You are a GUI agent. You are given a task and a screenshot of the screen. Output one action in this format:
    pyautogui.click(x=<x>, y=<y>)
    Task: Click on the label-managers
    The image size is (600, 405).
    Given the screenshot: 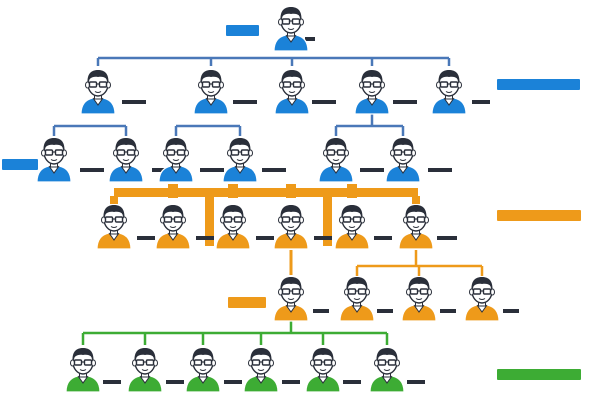 What is the action you would take?
    pyautogui.click(x=538, y=84)
    